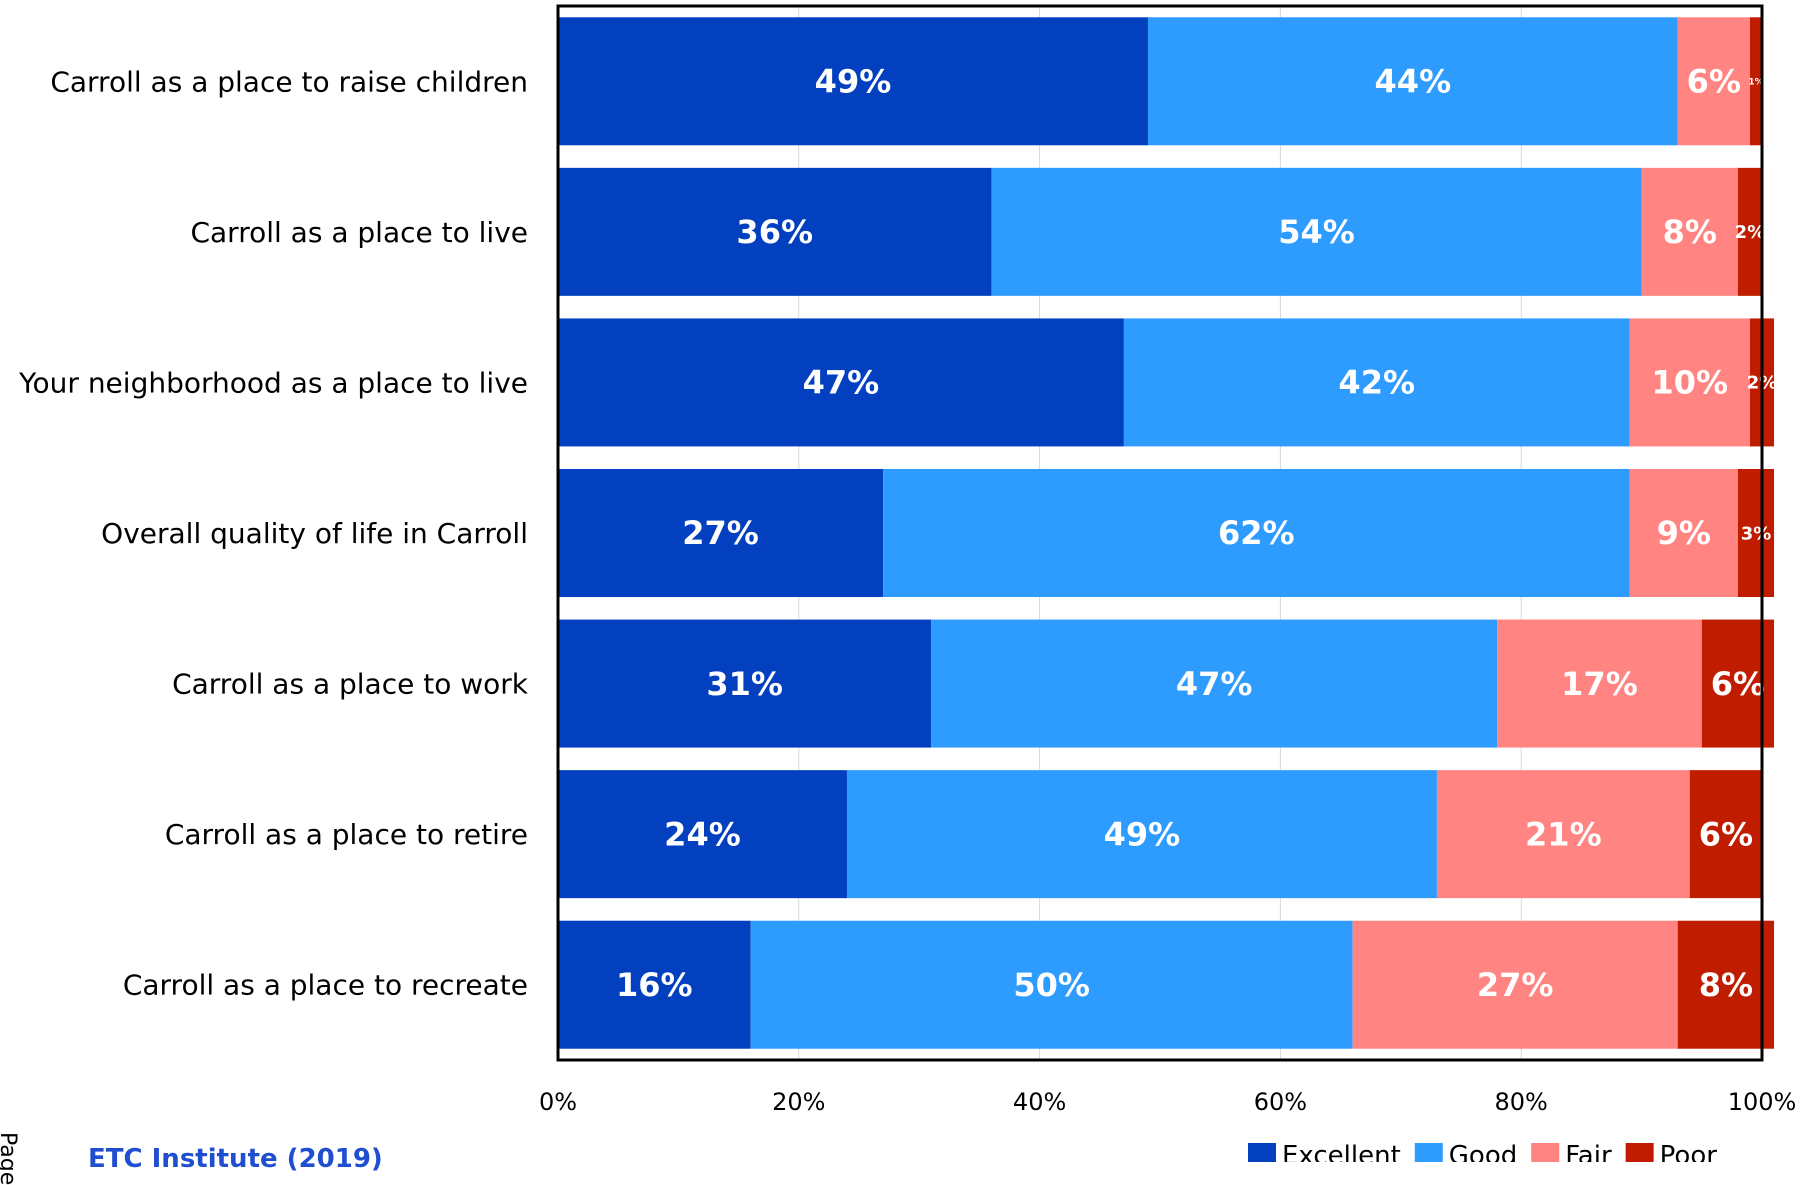 This screenshot has height=1185, width=1810. What do you see at coordinates (798, 1102) in the screenshot?
I see `x-tick-label: 20%` at bounding box center [798, 1102].